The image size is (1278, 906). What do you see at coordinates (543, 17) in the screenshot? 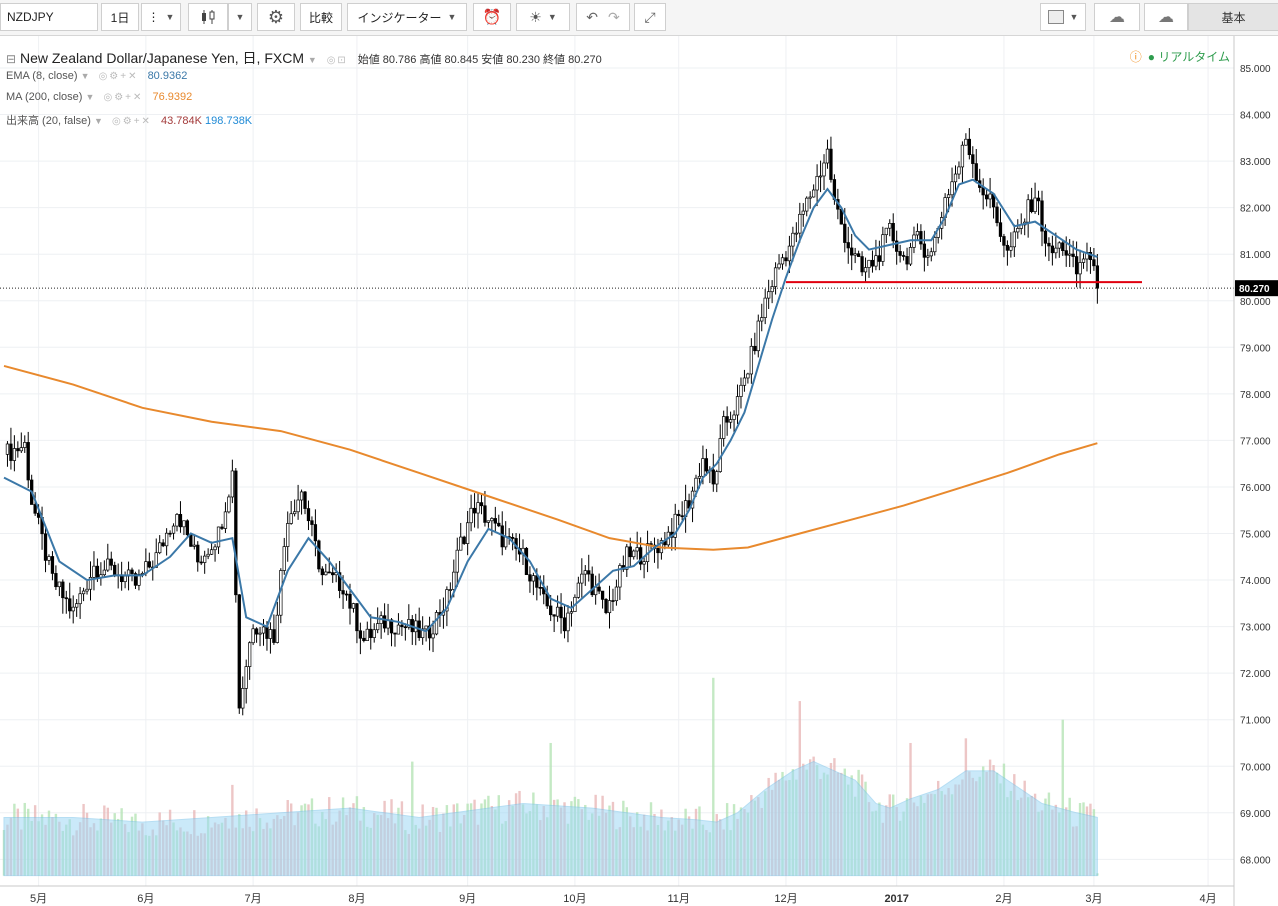
I see `ideas-button: ☀ ▼` at bounding box center [543, 17].